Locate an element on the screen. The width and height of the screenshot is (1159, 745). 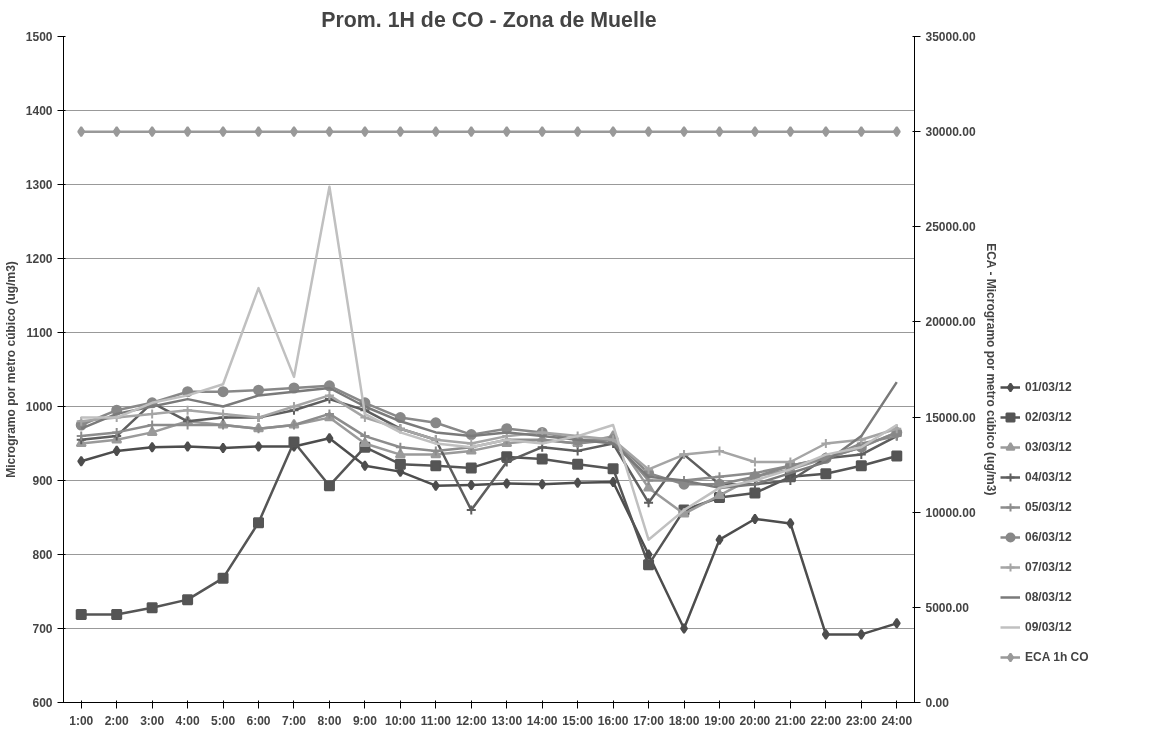
y2-axis-title: ECA - Microgramo por metro cúbico (ug/m3) is located at coordinates (990, 369).